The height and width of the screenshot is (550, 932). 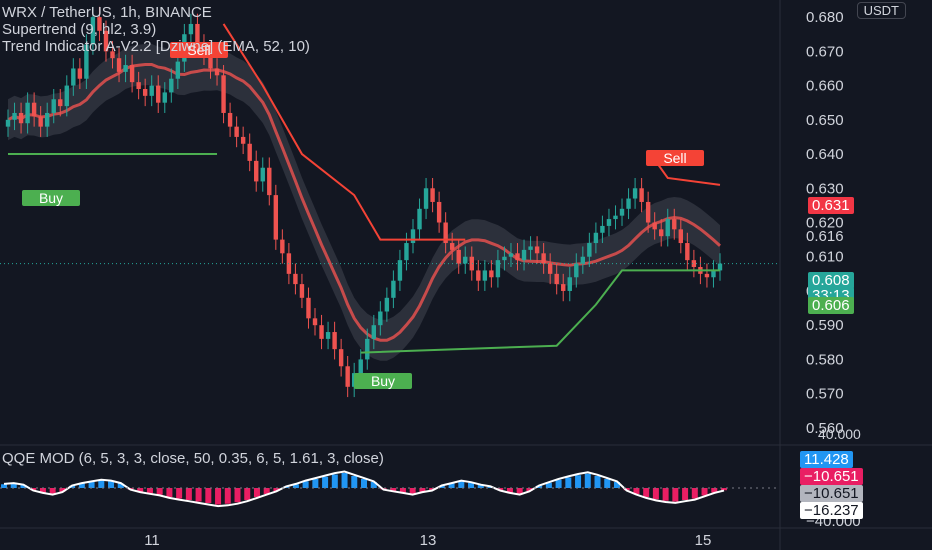 What do you see at coordinates (428, 540) in the screenshot?
I see `time-label-1: 13` at bounding box center [428, 540].